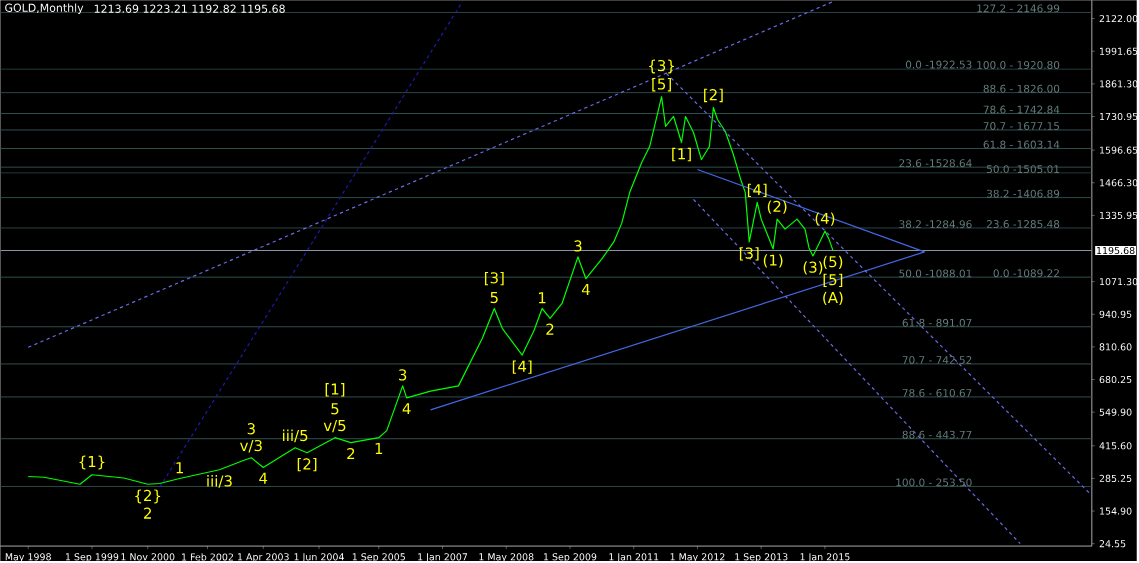 This screenshot has width=1139, height=563. What do you see at coordinates (833, 262) in the screenshot?
I see `annotation: (5)` at bounding box center [833, 262].